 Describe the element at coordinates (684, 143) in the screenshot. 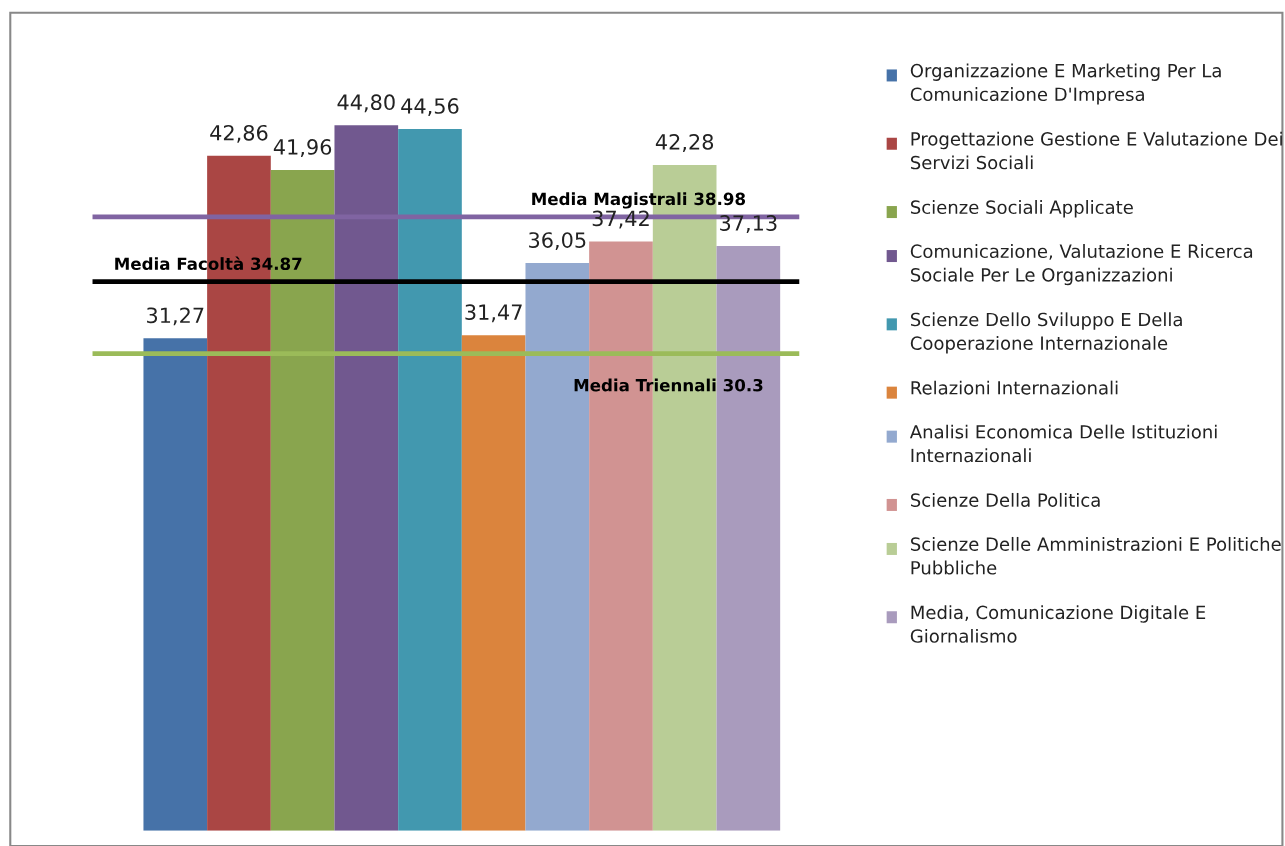

I see `data-label: 42,28` at that location.